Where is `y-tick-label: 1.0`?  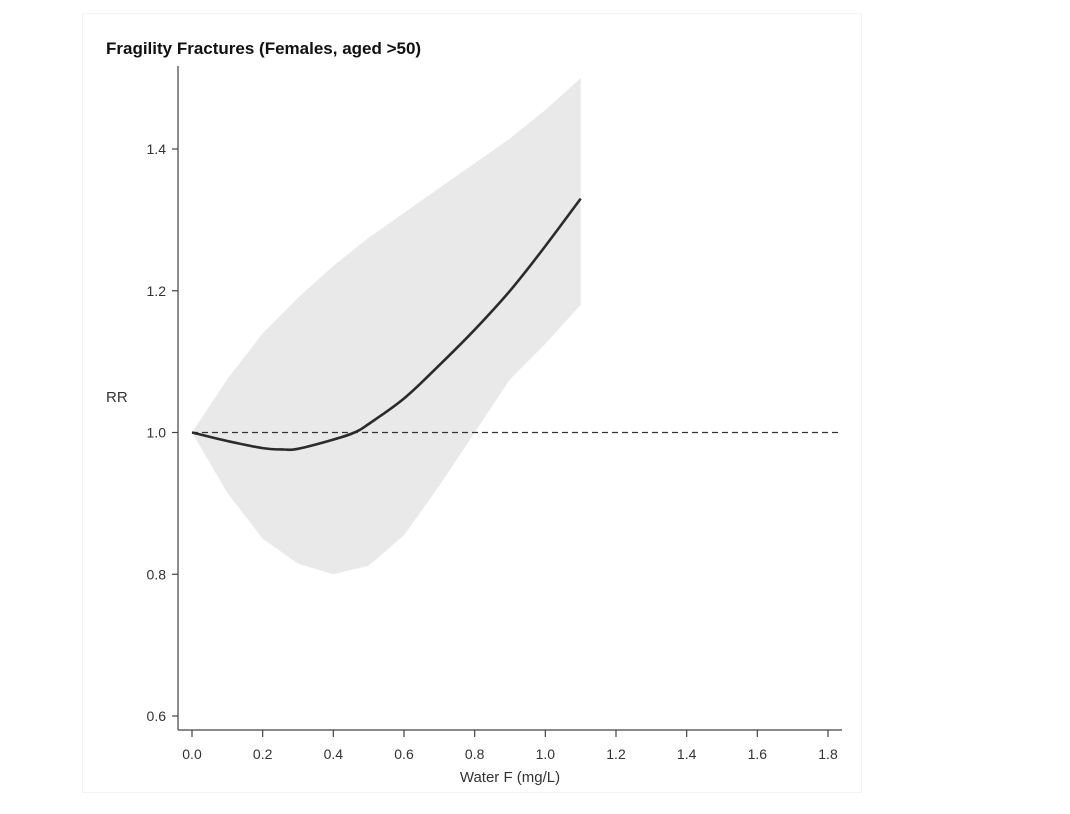
y-tick-label: 1.0 is located at coordinates (157, 433).